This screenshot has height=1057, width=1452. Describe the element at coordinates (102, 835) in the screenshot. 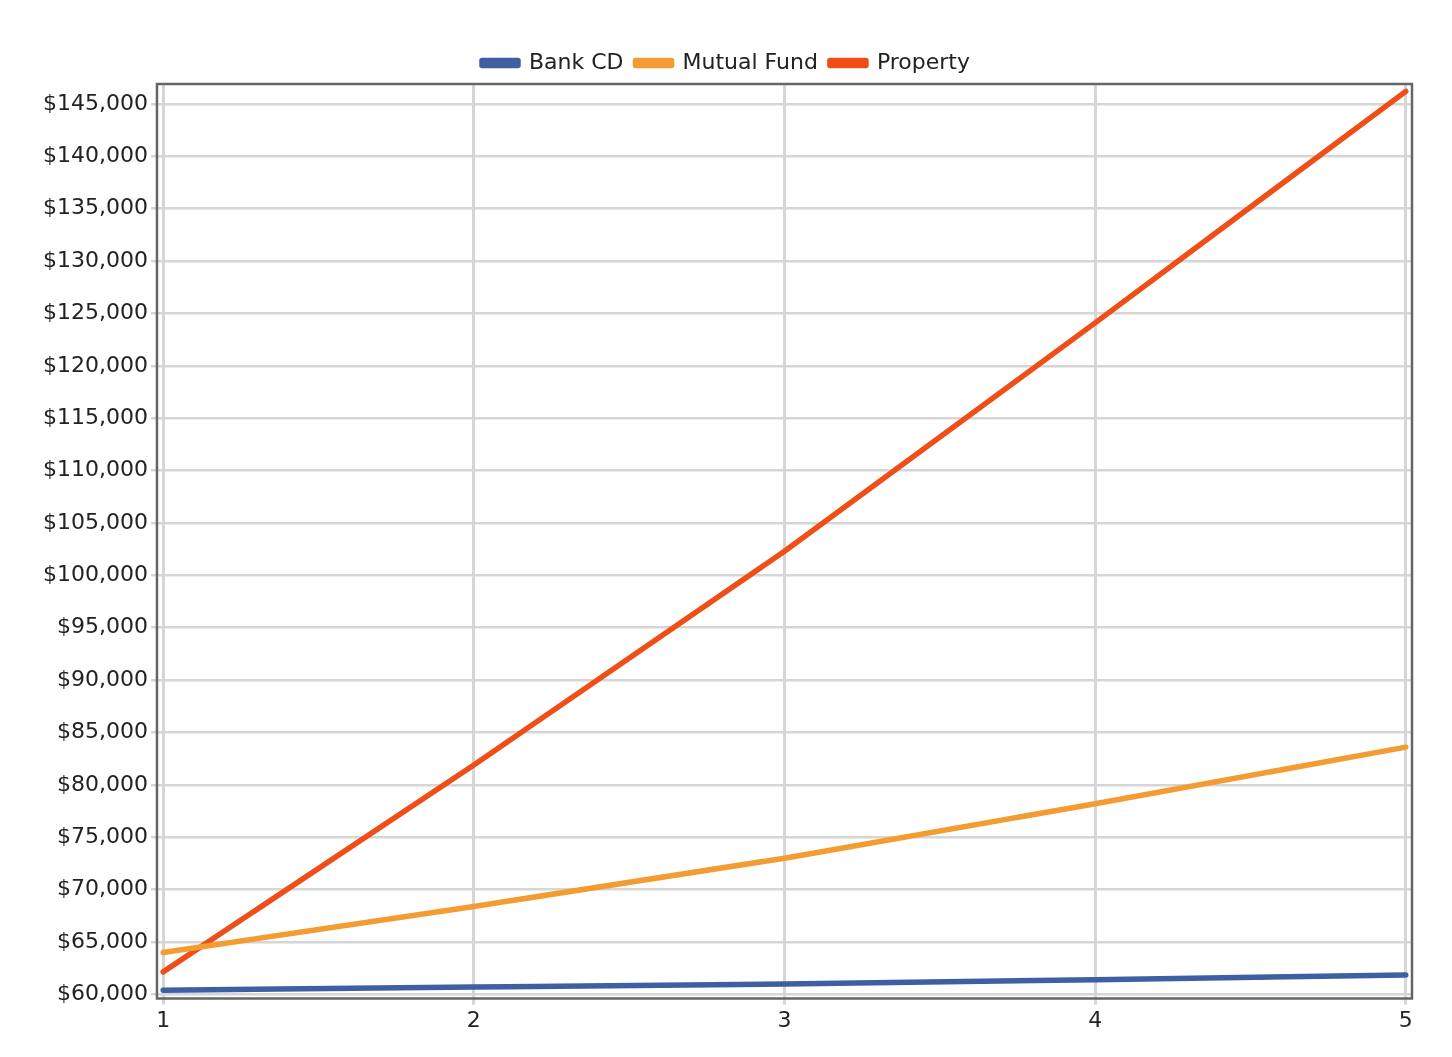

I see `y-tick-label: $75,000` at that location.